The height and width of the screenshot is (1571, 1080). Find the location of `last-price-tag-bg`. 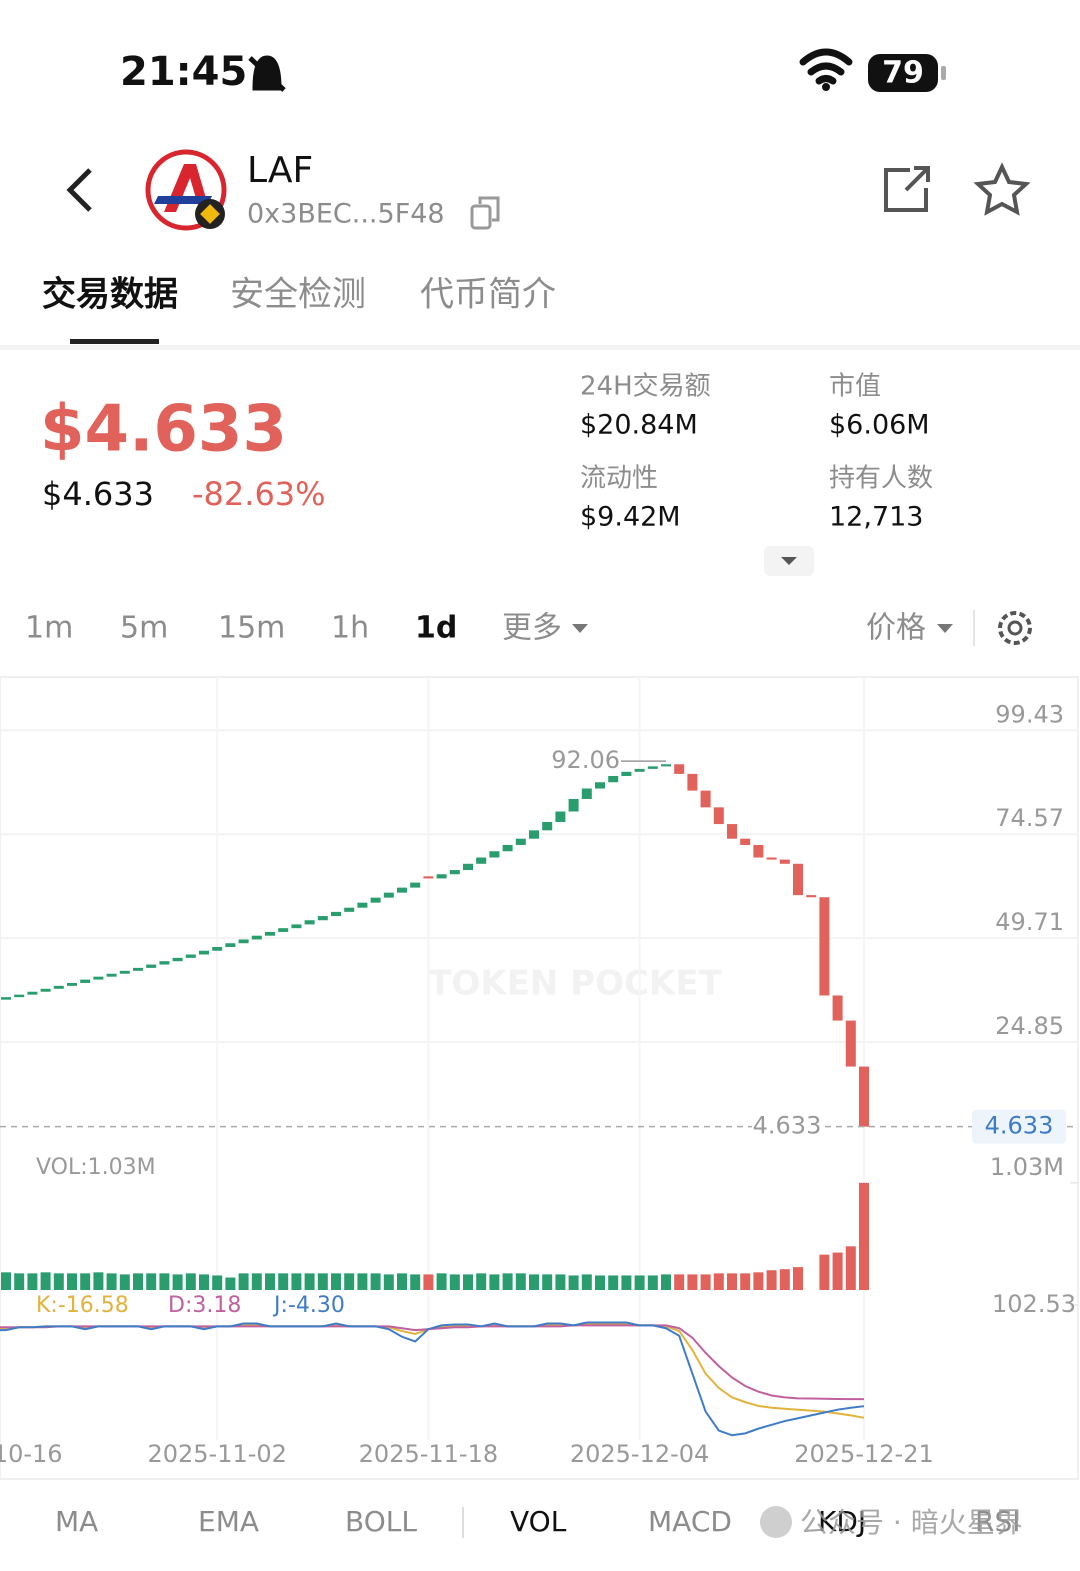

last-price-tag-bg is located at coordinates (787, 1126).